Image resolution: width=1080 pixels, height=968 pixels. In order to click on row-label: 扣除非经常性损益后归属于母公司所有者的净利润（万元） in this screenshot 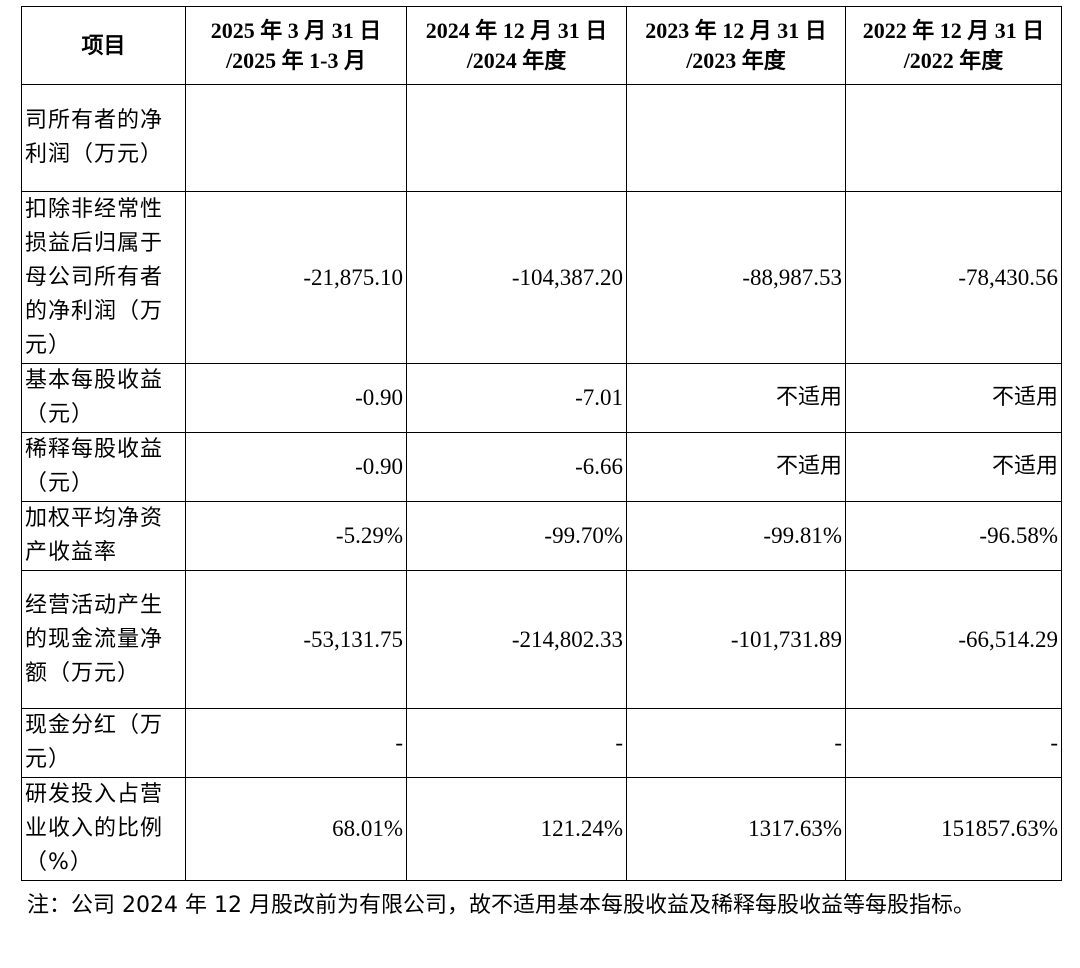, I will do `click(103, 277)`.